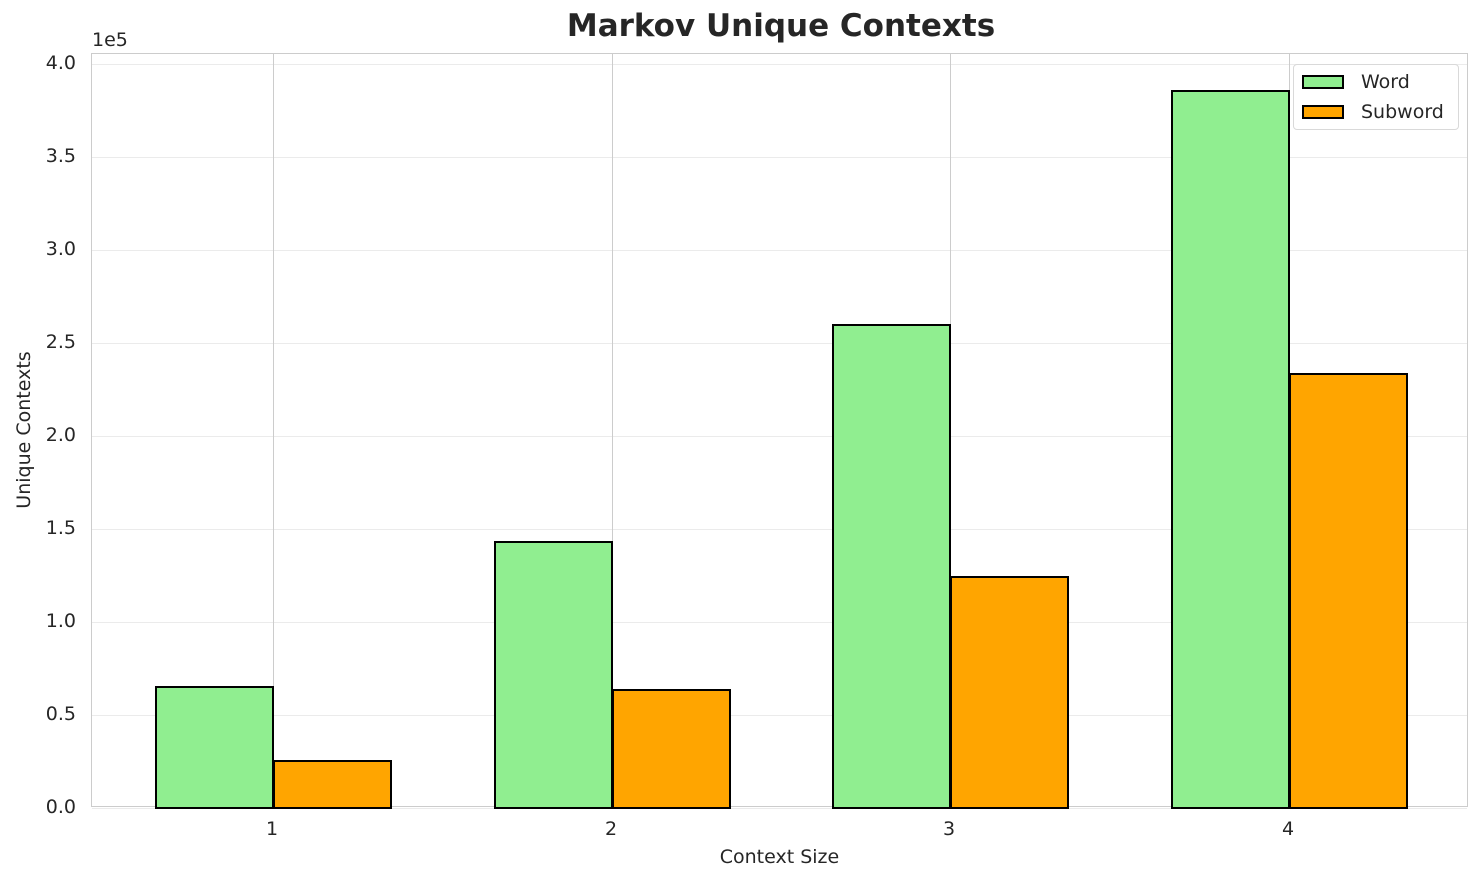 Image resolution: width=1484 pixels, height=885 pixels. I want to click on y-axis-label: Unique Contexts, so click(24, 430).